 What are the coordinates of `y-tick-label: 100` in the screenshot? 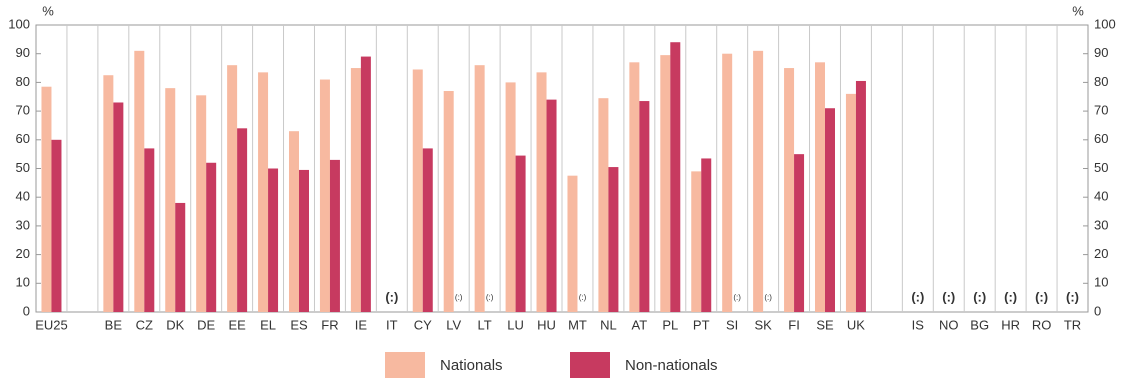 It's located at (19, 23).